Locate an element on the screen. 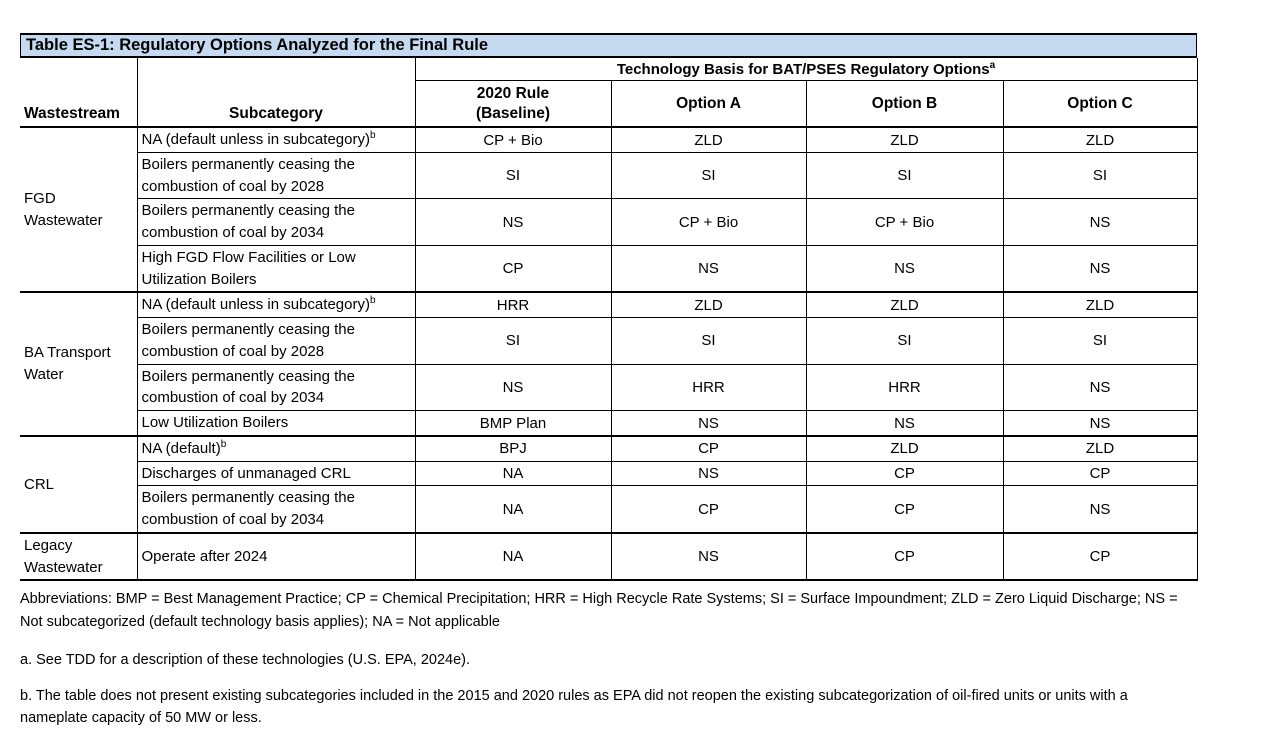  tech-basis-footnote-marker: a is located at coordinates (992, 65).